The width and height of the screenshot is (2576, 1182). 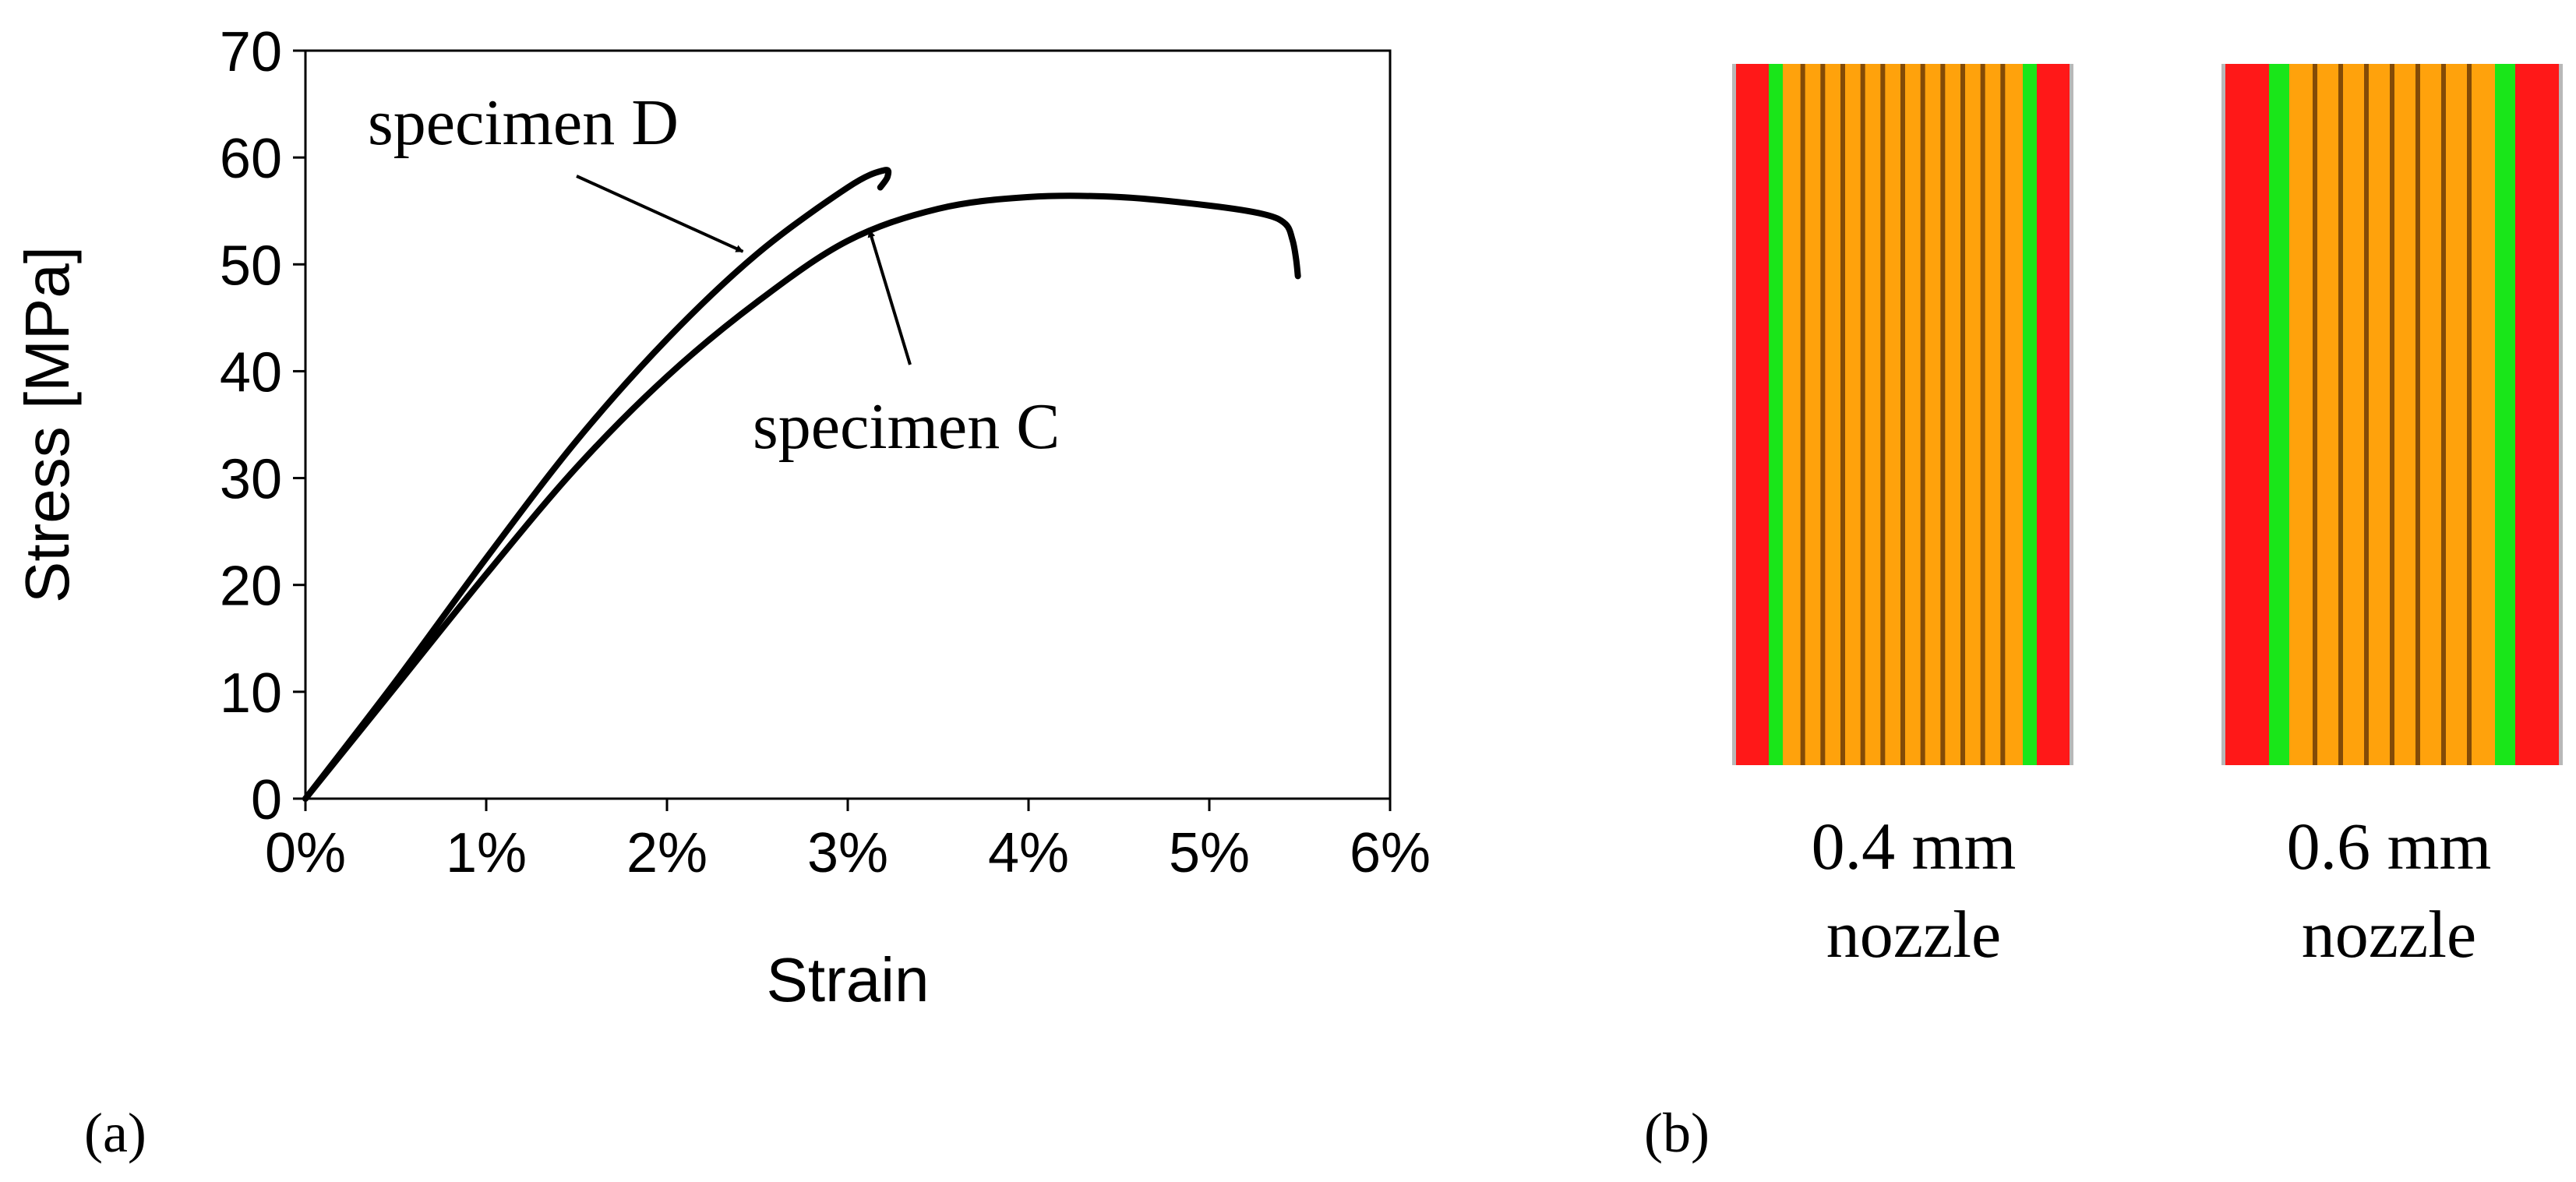 What do you see at coordinates (251, 159) in the screenshot?
I see `y-tick-label: 60` at bounding box center [251, 159].